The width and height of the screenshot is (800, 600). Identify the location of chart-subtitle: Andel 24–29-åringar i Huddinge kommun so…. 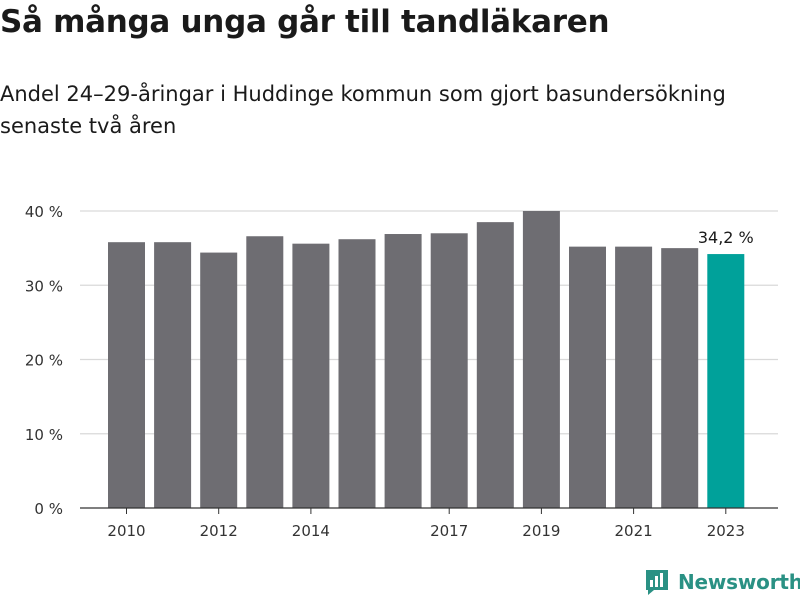
(363, 110).